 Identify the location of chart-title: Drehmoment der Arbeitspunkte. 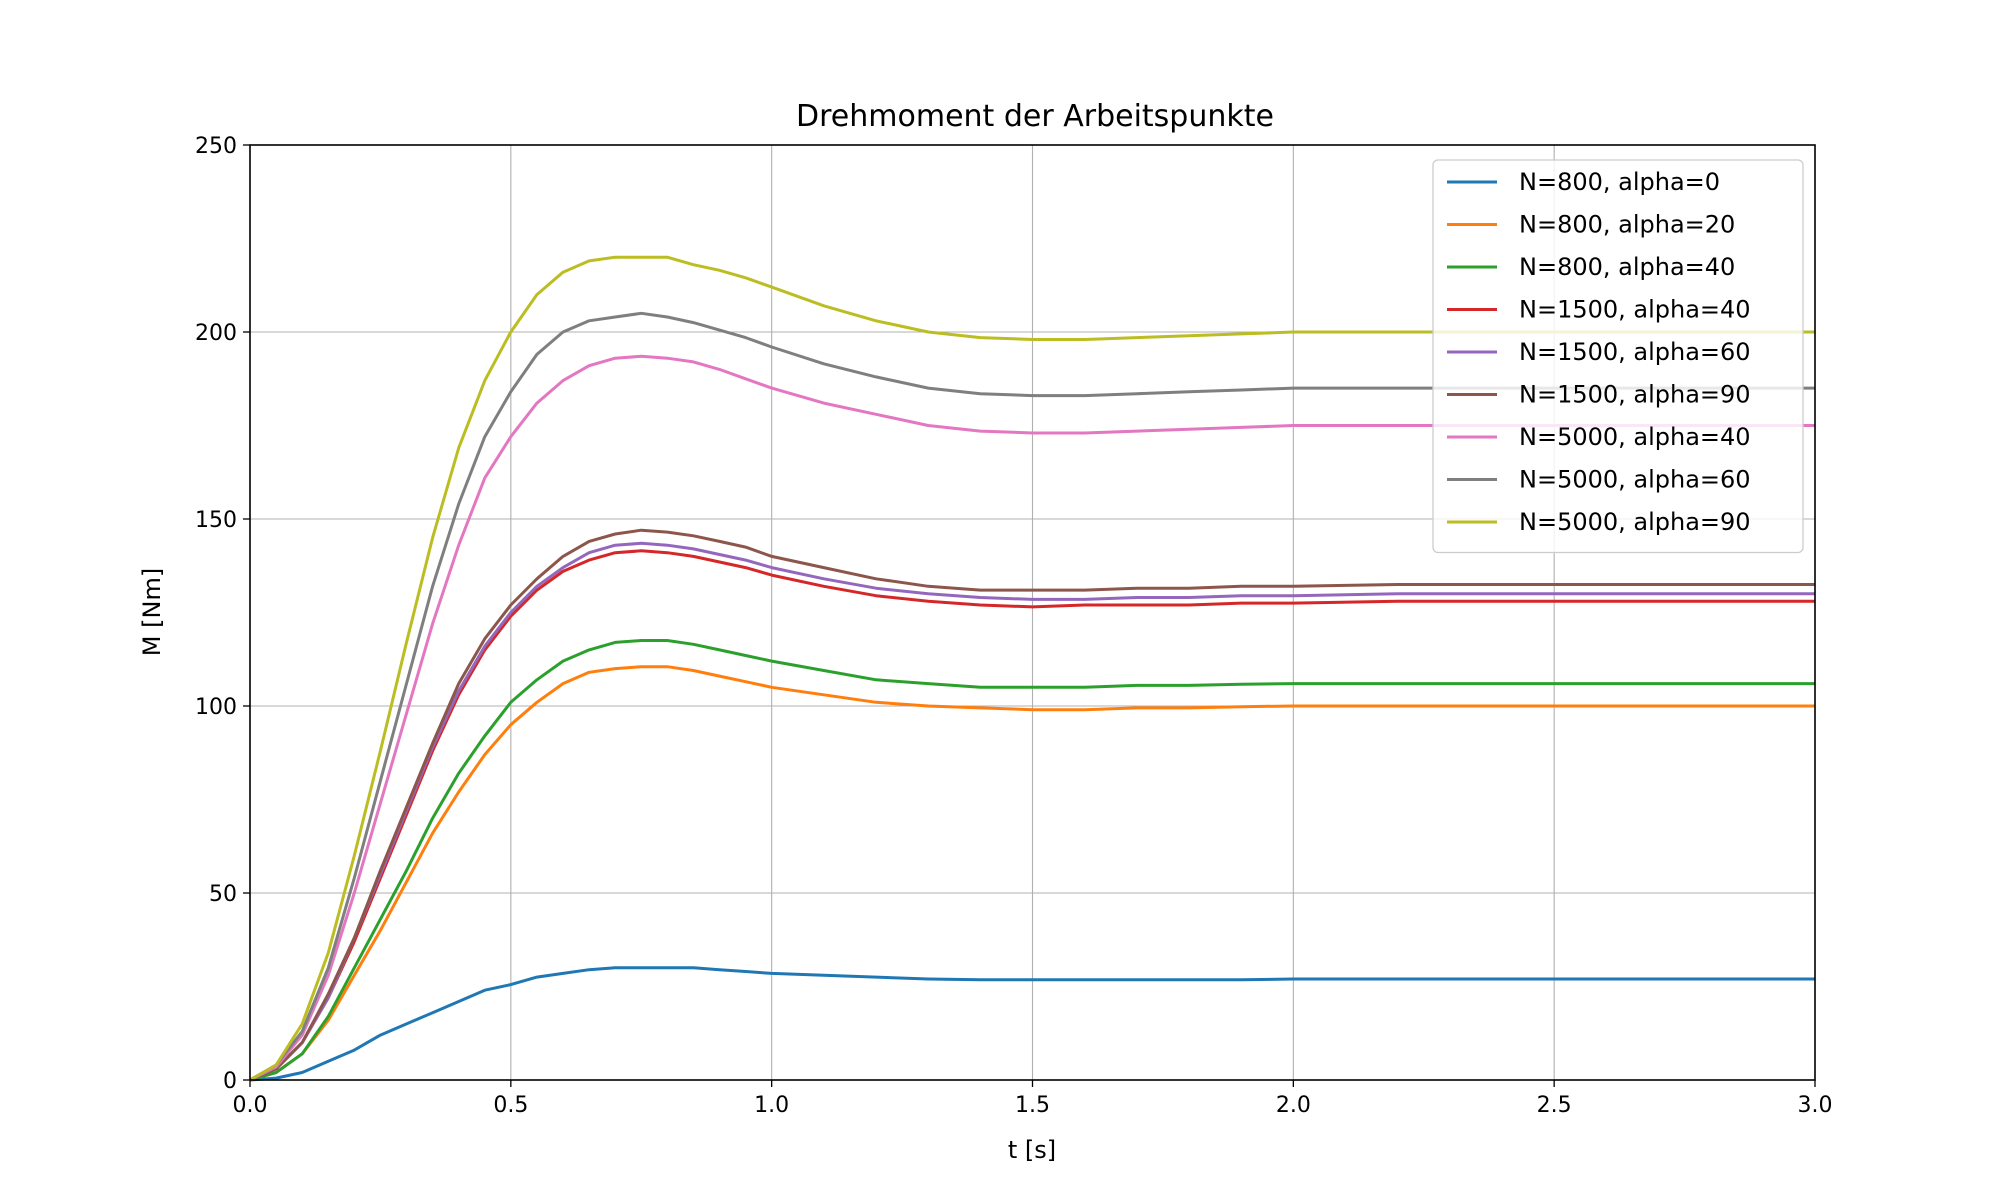
(1035, 116).